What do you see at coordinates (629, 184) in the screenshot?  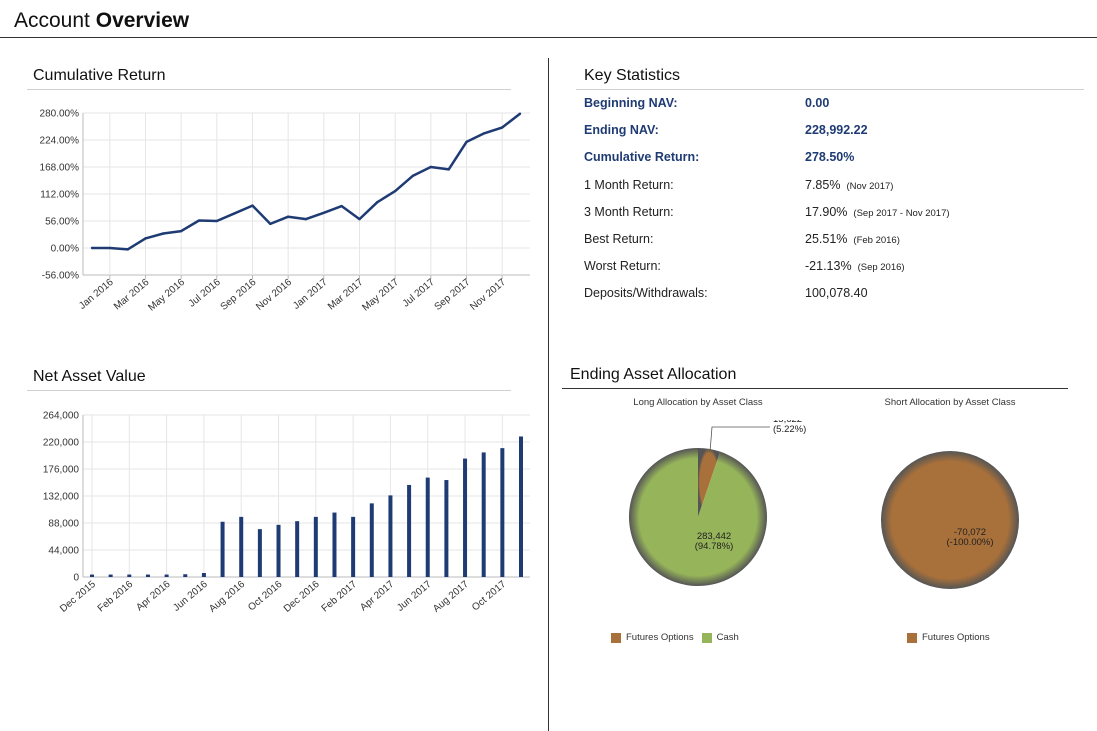 I see `stat-label: 1 Month Return:` at bounding box center [629, 184].